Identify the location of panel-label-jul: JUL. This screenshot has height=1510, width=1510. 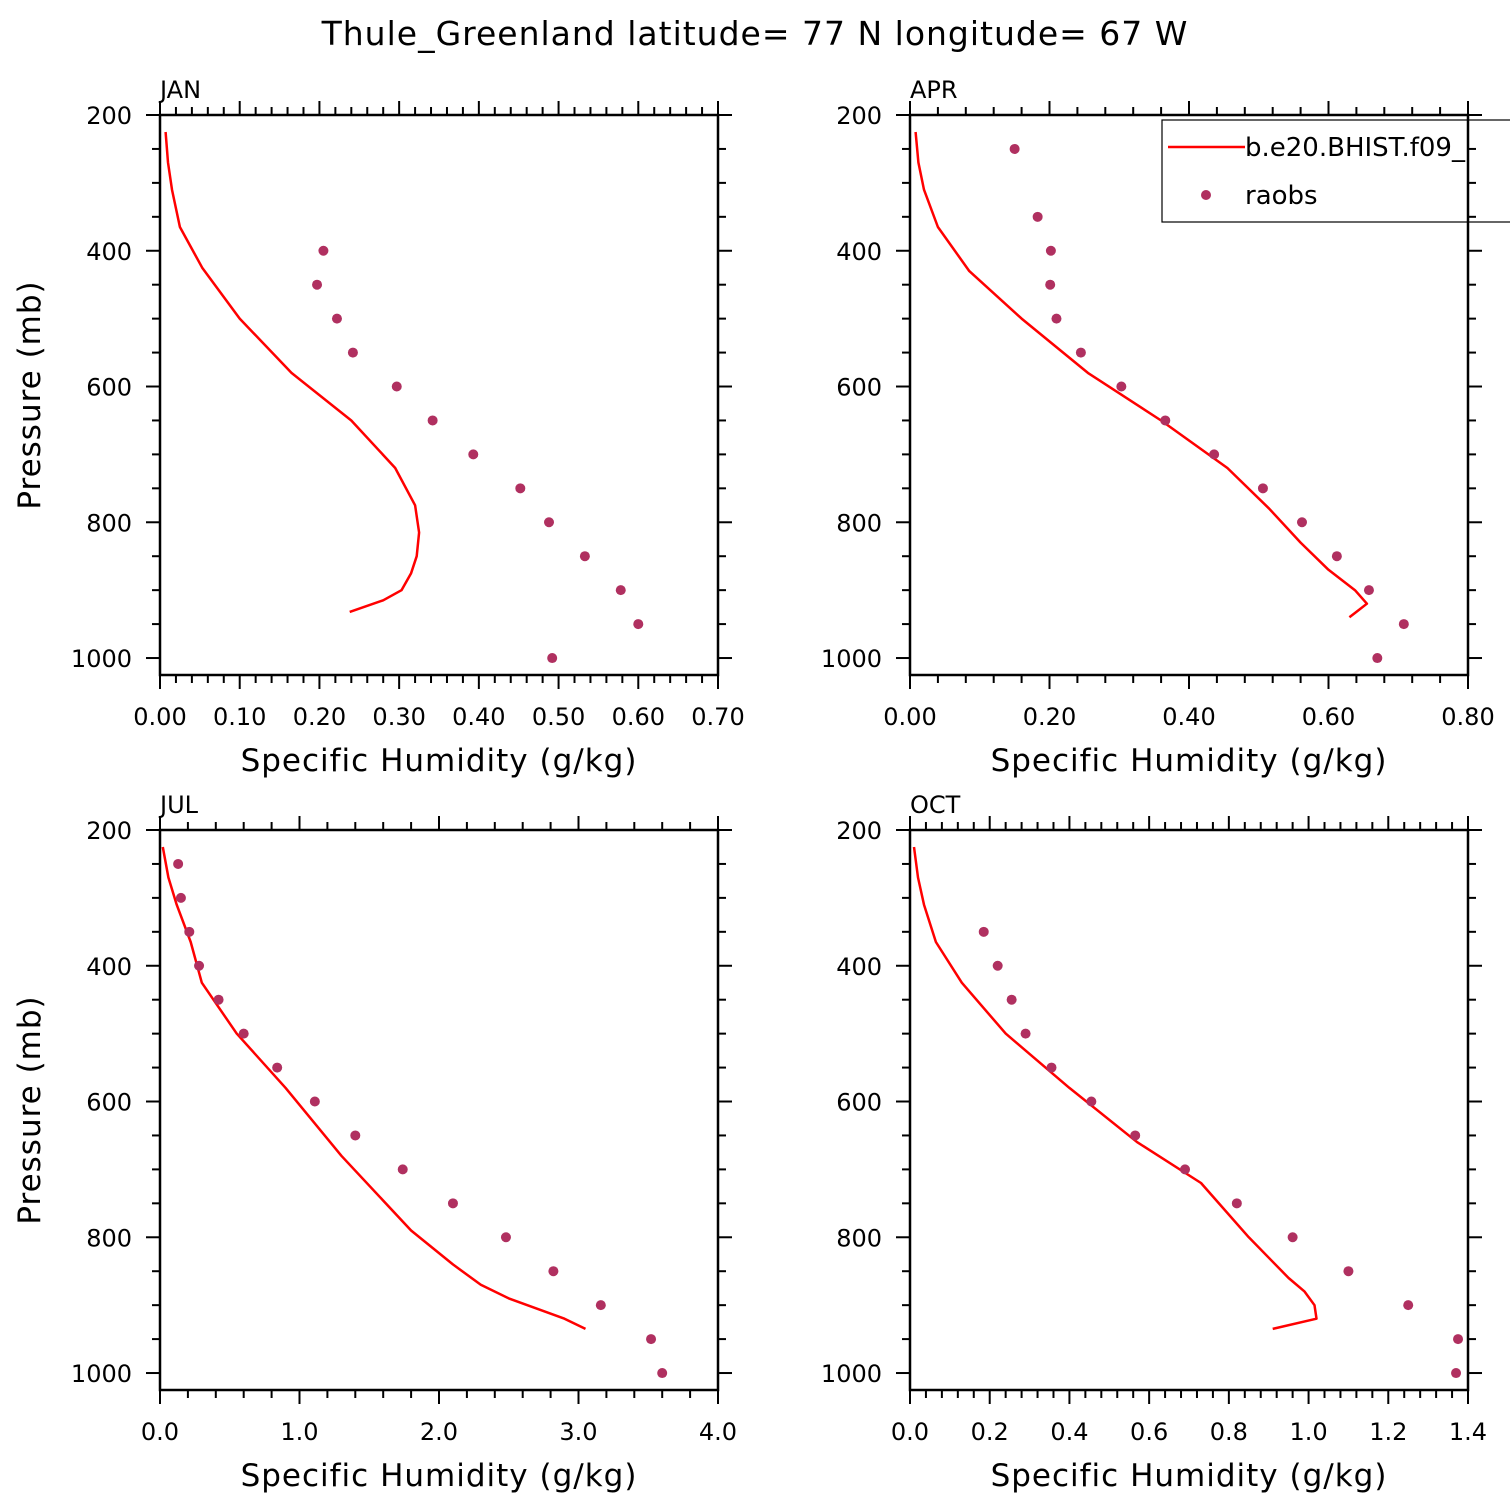
(178, 805).